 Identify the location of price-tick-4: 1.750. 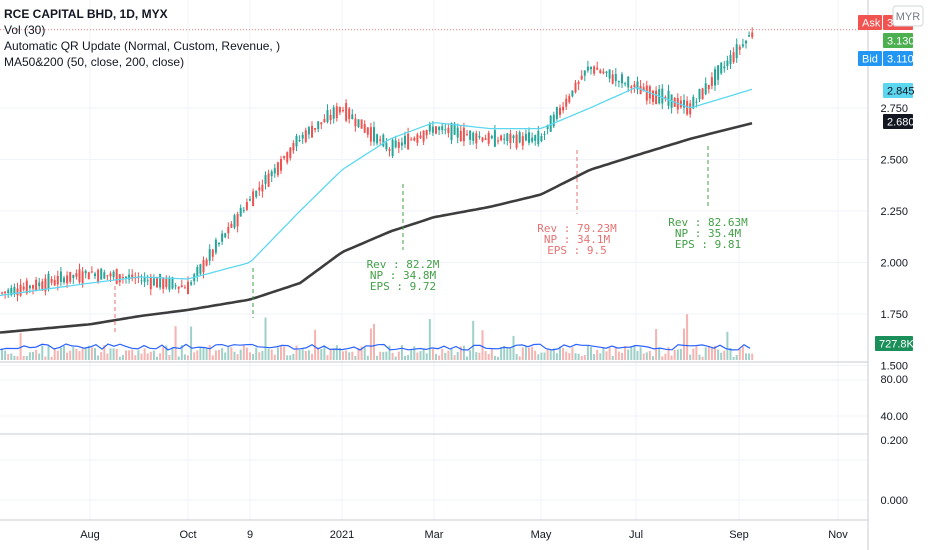
(894, 315).